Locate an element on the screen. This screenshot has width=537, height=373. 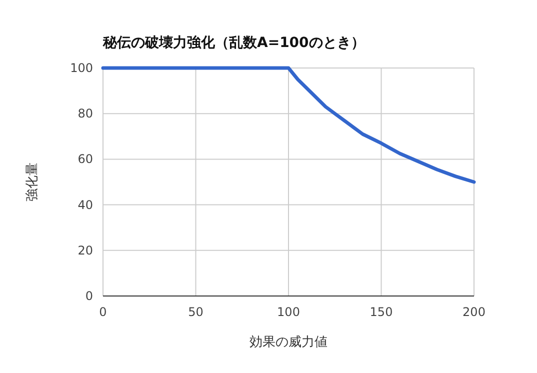
x-tick-label: 150 is located at coordinates (381, 312).